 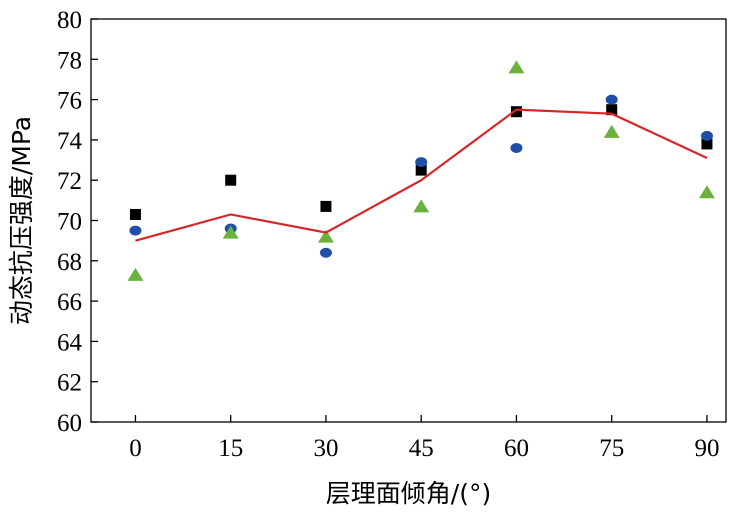 I want to click on x-tick-label: 75, so click(x=611, y=448).